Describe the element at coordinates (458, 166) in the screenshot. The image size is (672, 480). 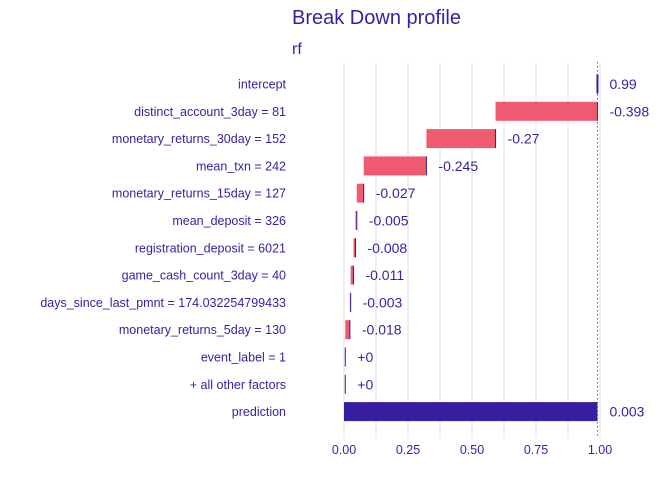
I see `data-label: -0.245` at that location.